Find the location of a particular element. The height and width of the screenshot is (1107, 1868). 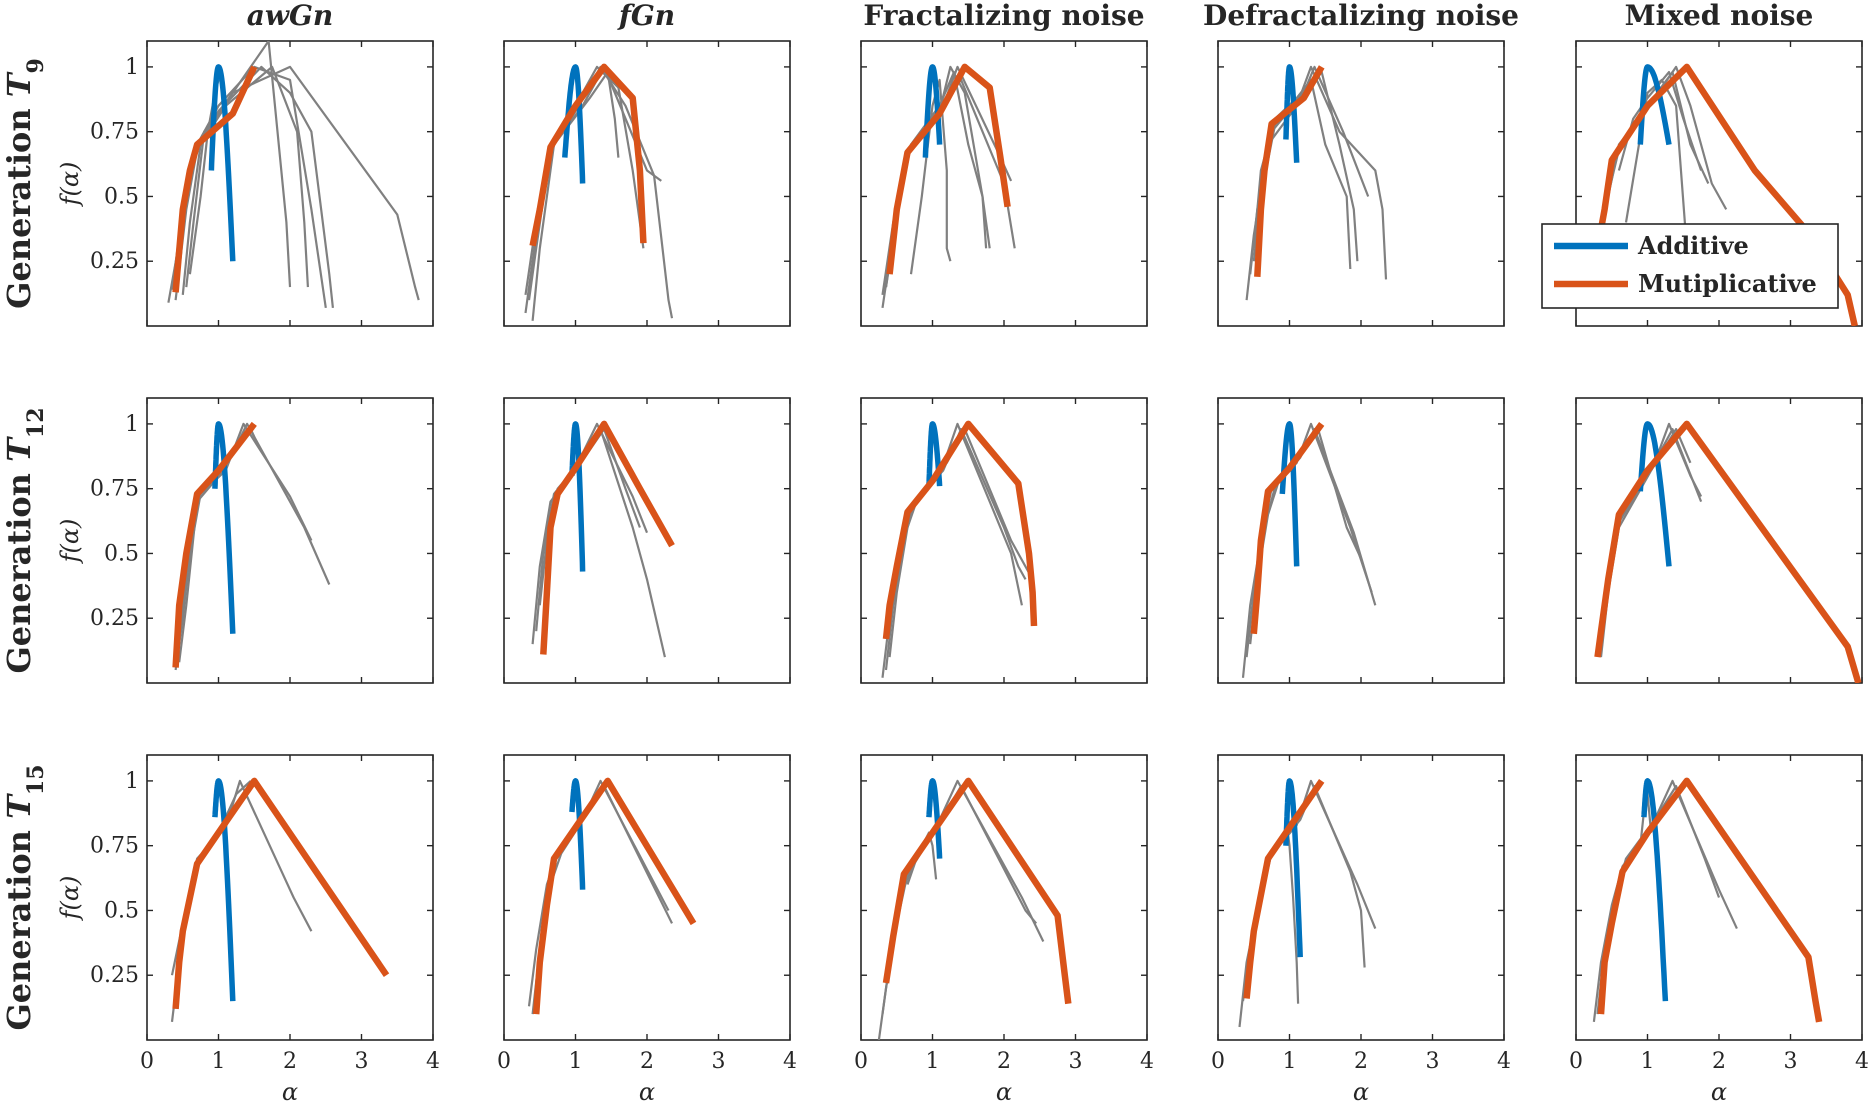

panel-r3-c4: 0 1 2 3 4 α is located at coordinates (1361, 930).